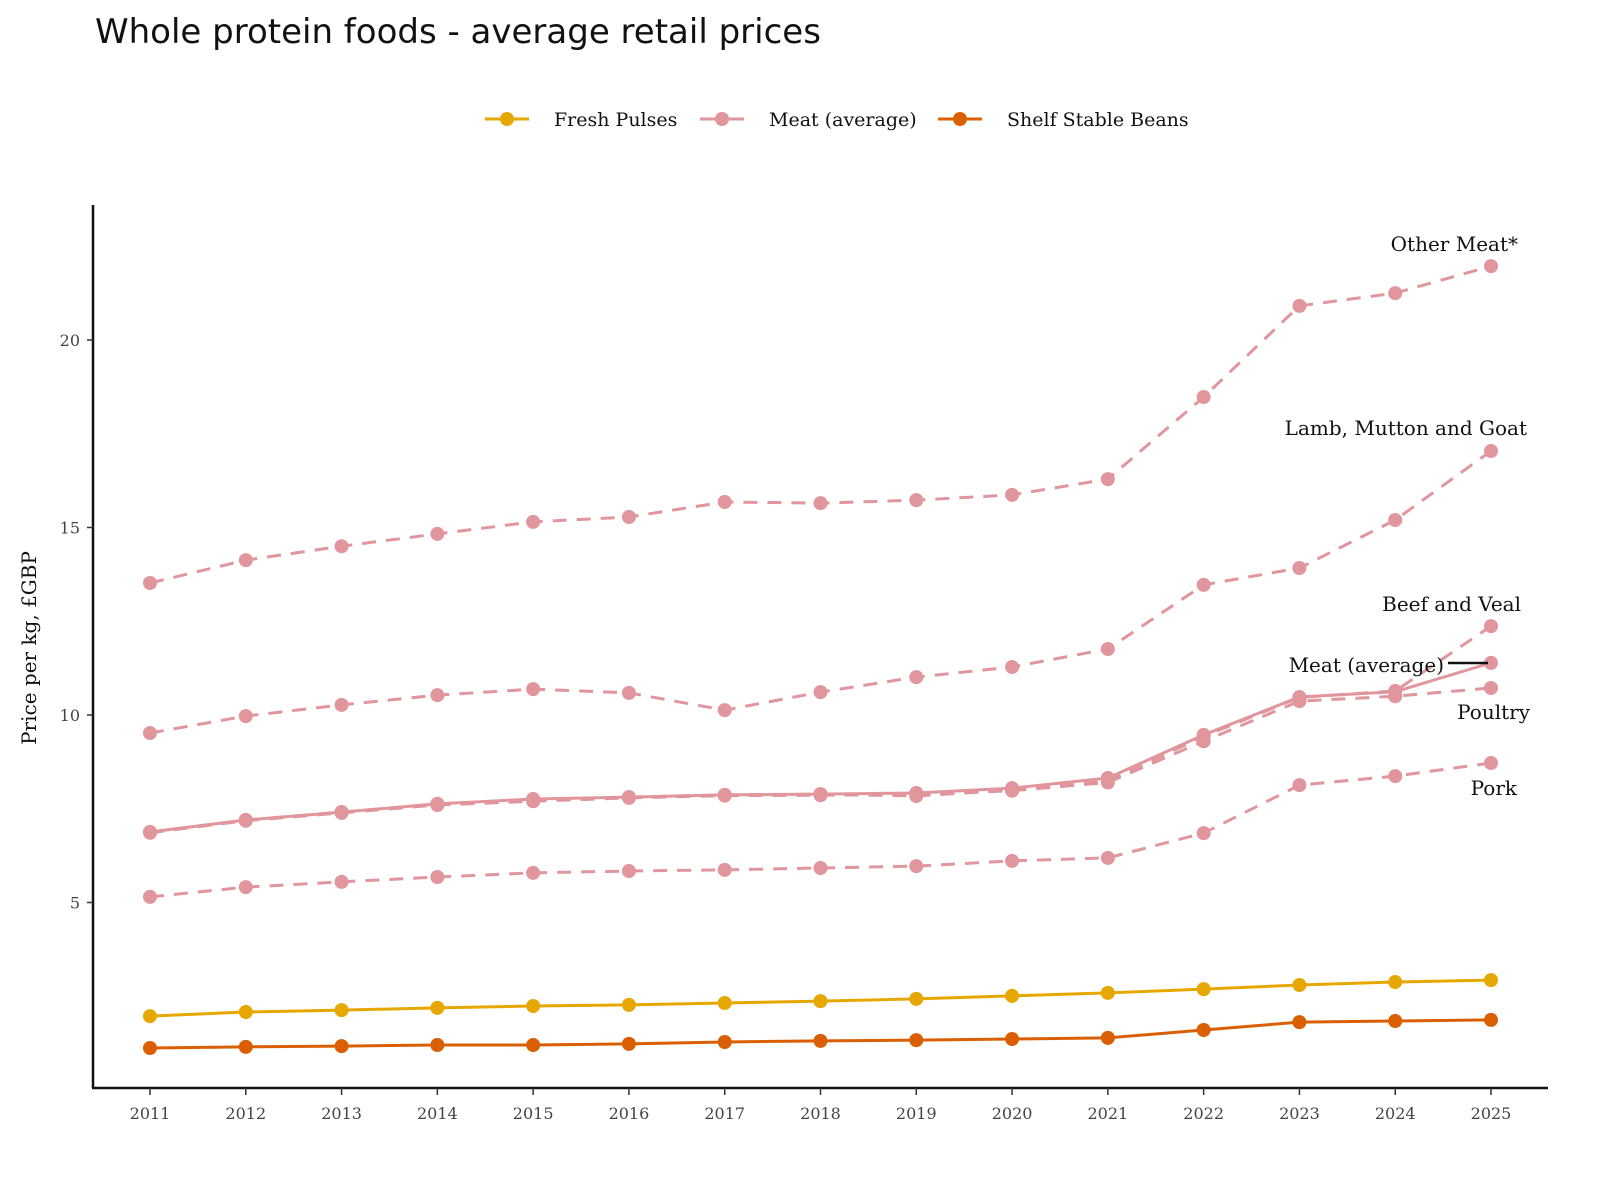  I want to click on y-tick-label: 10, so click(70, 715).